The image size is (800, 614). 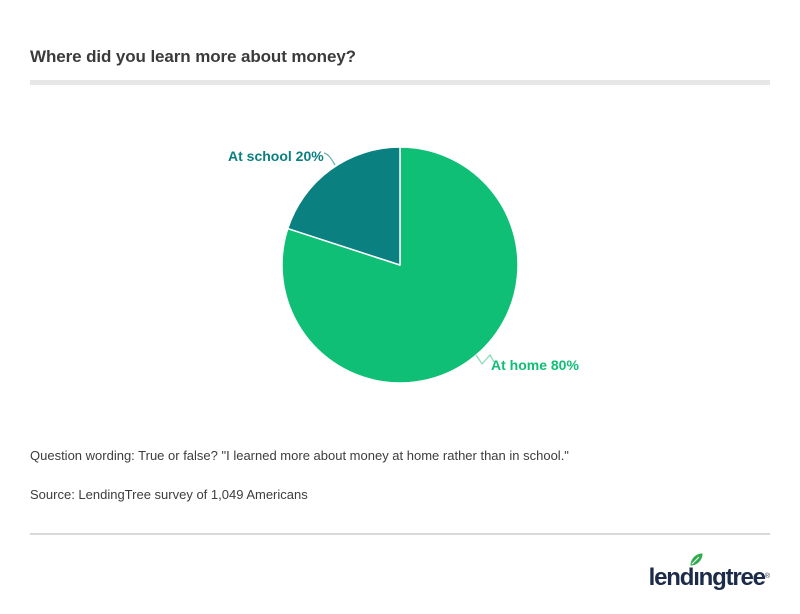 I want to click on leaf-vein, so click(x=695, y=560).